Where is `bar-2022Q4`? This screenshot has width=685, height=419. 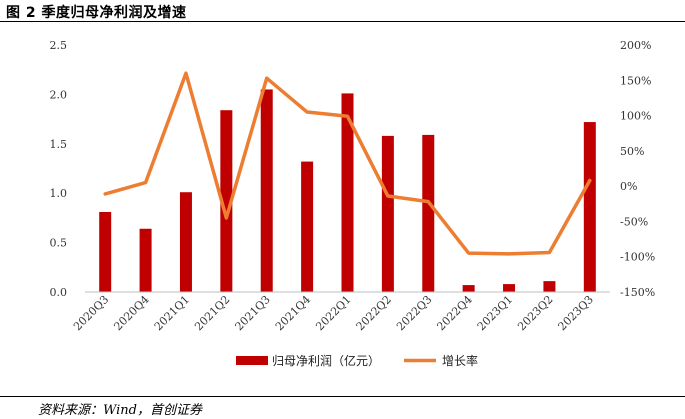 bar-2022Q4 is located at coordinates (468, 288).